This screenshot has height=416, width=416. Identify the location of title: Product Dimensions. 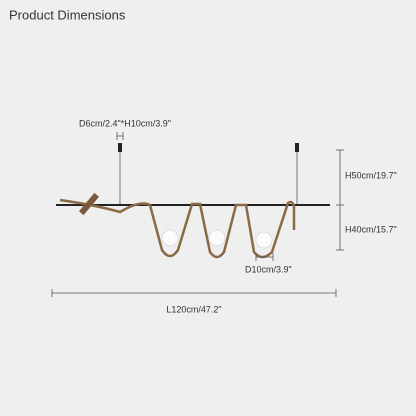
(67, 14).